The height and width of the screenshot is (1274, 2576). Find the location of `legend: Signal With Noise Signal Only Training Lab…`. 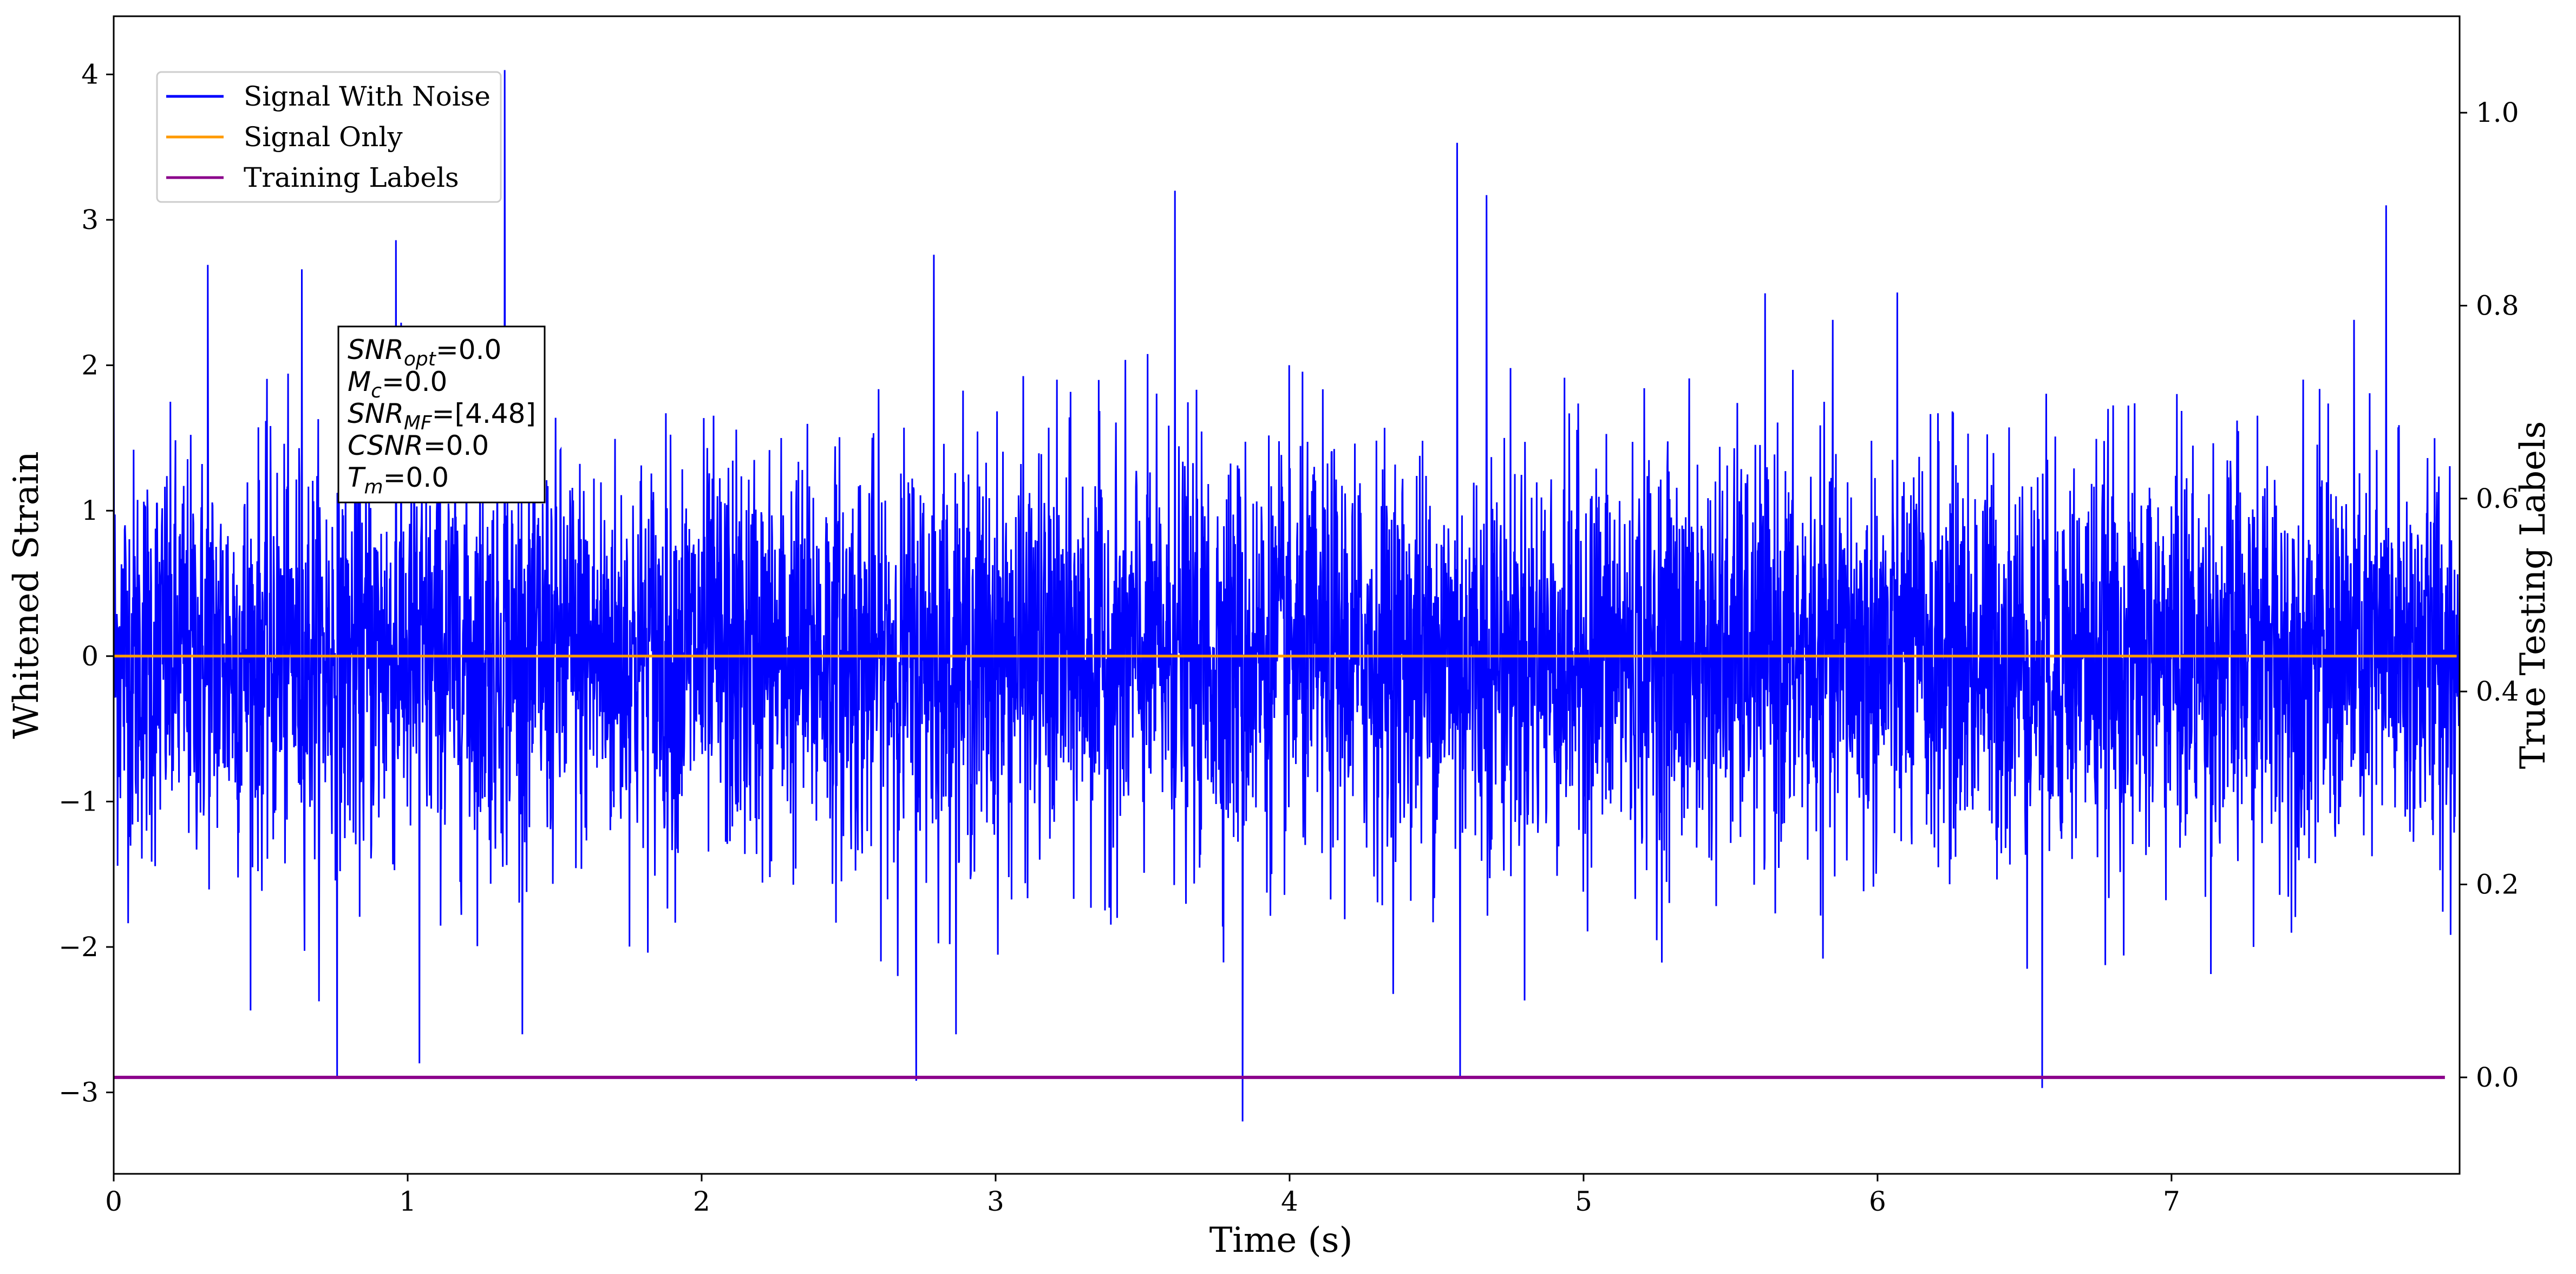

legend: Signal With Noise Signal Only Training Lab… is located at coordinates (329, 137).